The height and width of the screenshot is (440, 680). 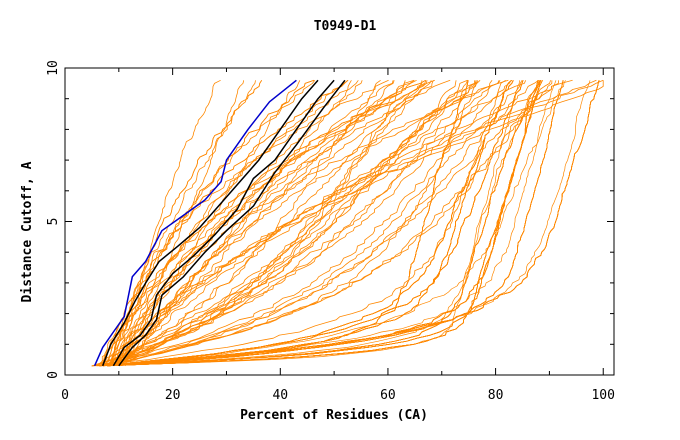 What do you see at coordinates (388, 395) in the screenshot?
I see `x-tick-label: 60` at bounding box center [388, 395].